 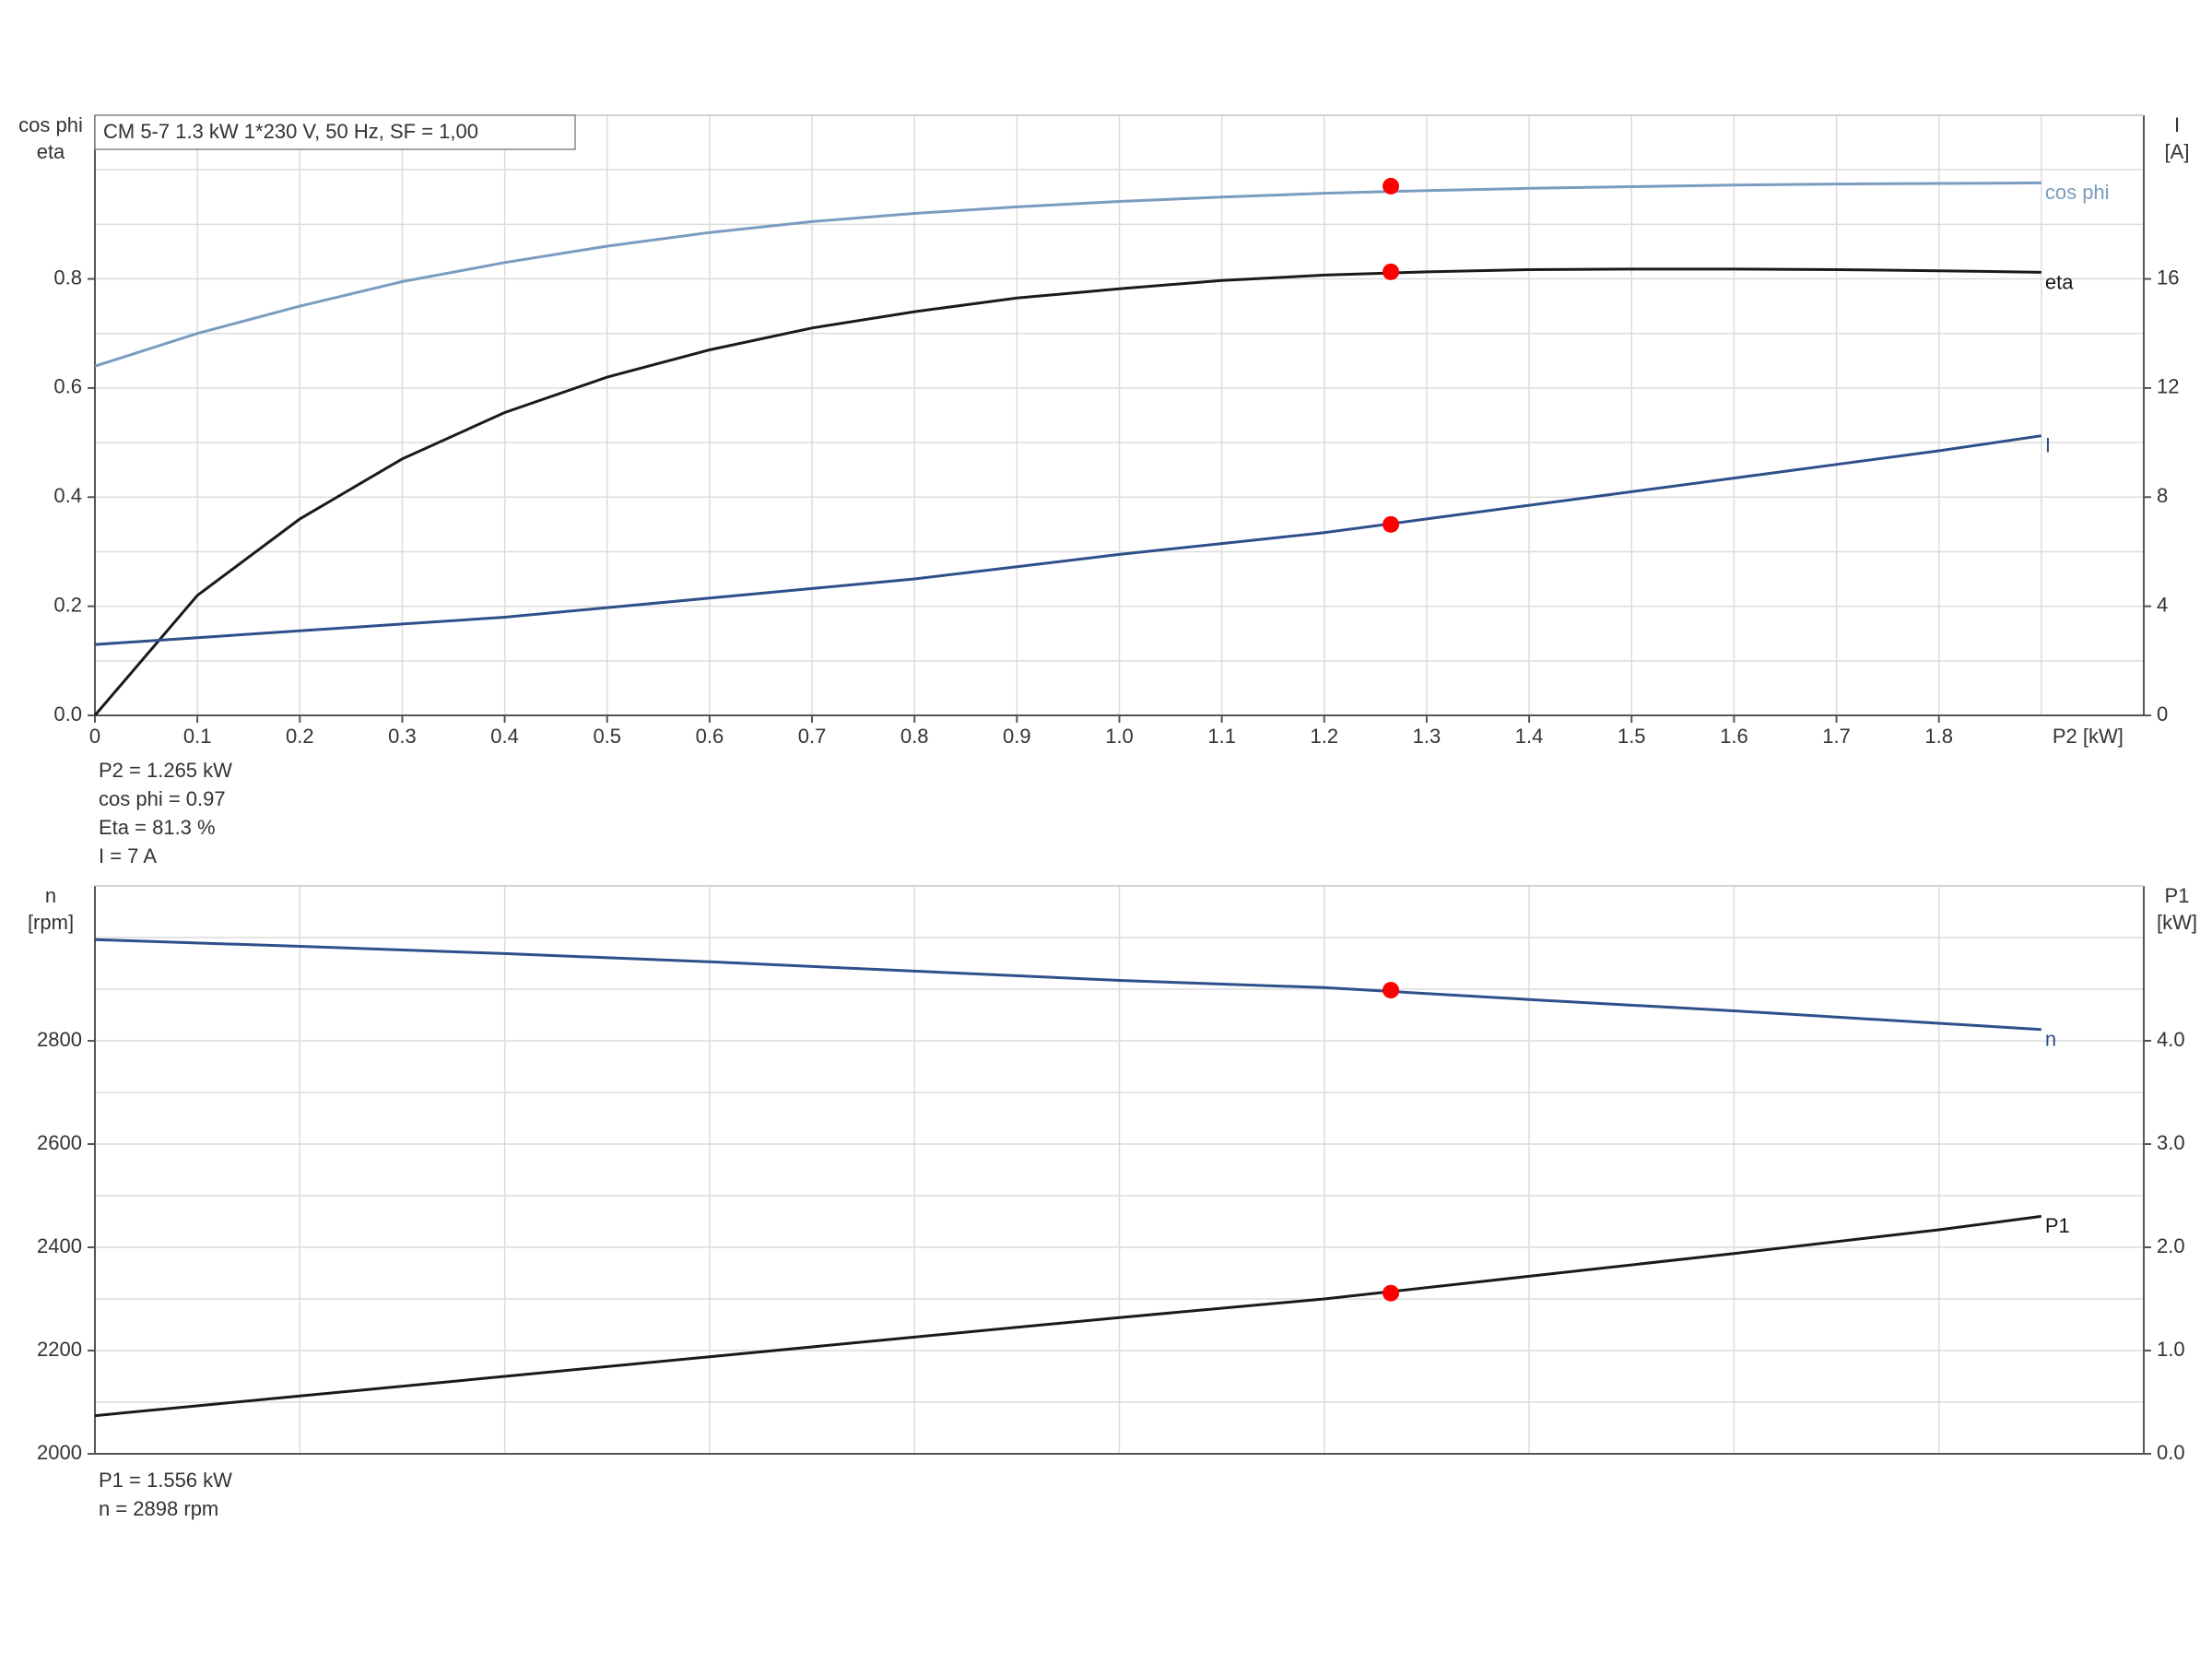 I want to click on y-tick-label: 2800, so click(x=59, y=1039).